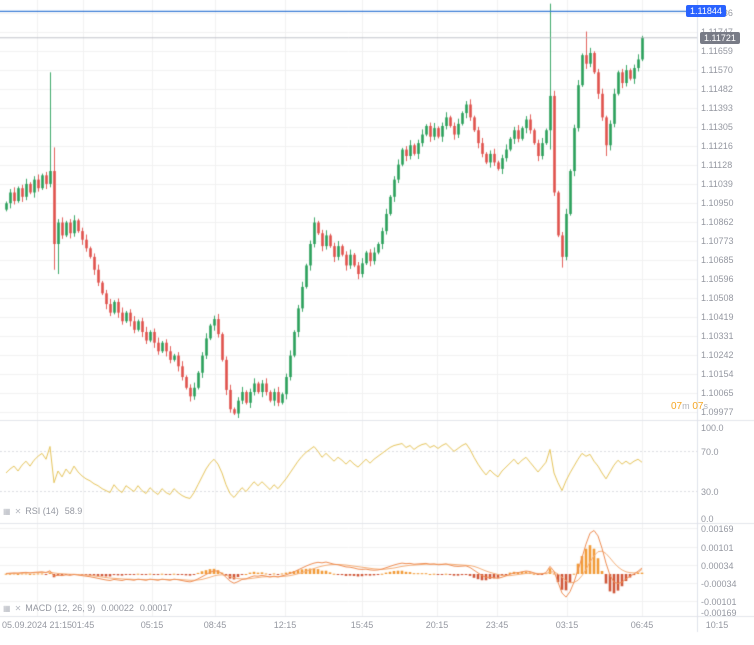  I want to click on time-axis-label: 10:15, so click(717, 625).